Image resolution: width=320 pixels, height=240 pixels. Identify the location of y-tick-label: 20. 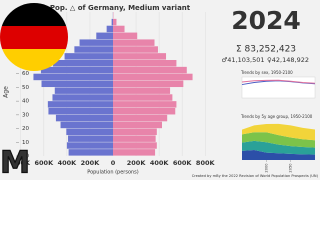
(25, 129).